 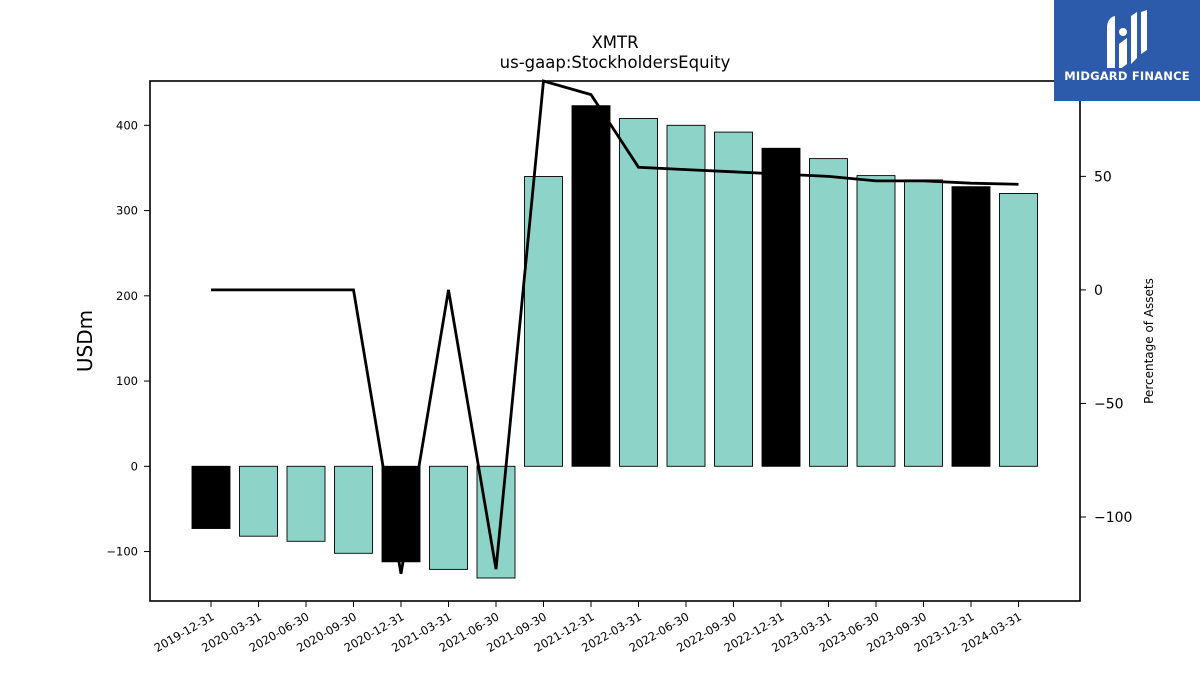 What do you see at coordinates (128, 338) in the screenshot?
I see `y-axis-left: −100 0 100 200 300 400` at bounding box center [128, 338].